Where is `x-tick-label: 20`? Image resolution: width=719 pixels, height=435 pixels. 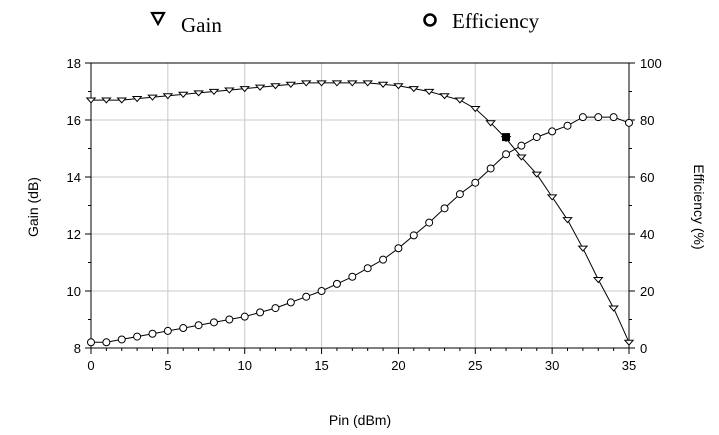
x-tick-label: 20 is located at coordinates (398, 365).